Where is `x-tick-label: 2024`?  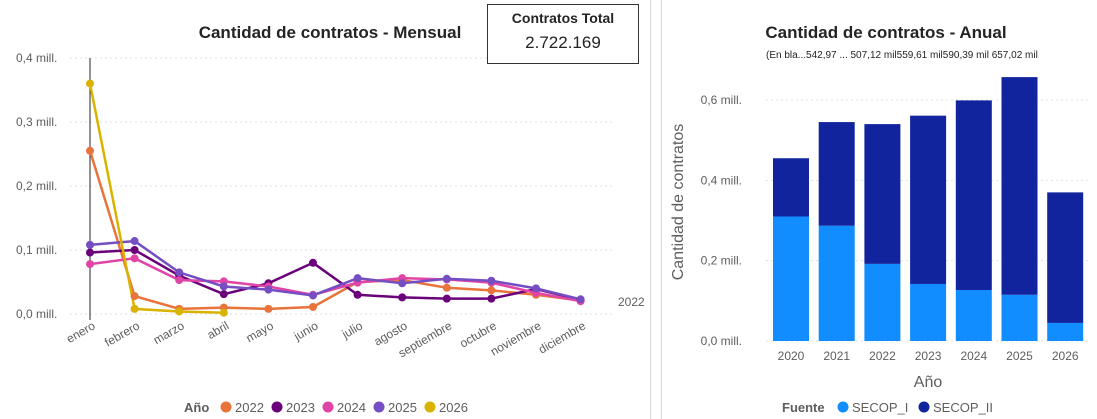 x-tick-label: 2024 is located at coordinates (973, 356).